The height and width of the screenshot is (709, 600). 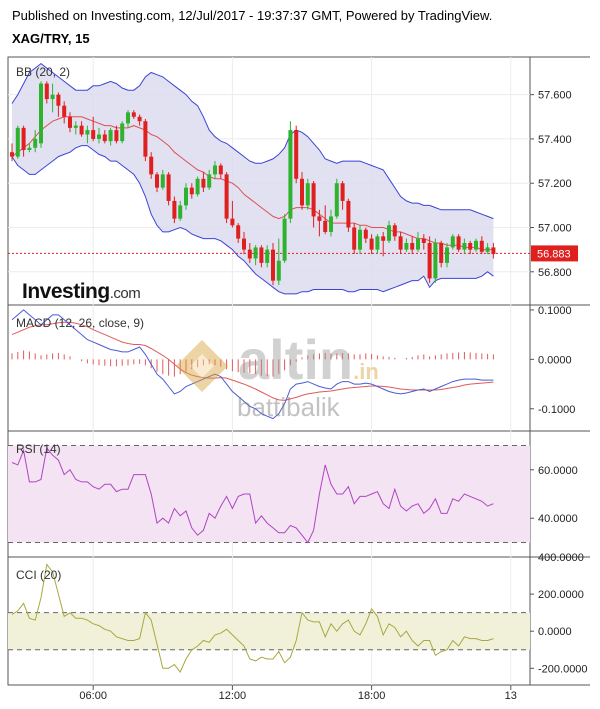 I want to click on price-tick-label: 57.400, so click(x=555, y=140).